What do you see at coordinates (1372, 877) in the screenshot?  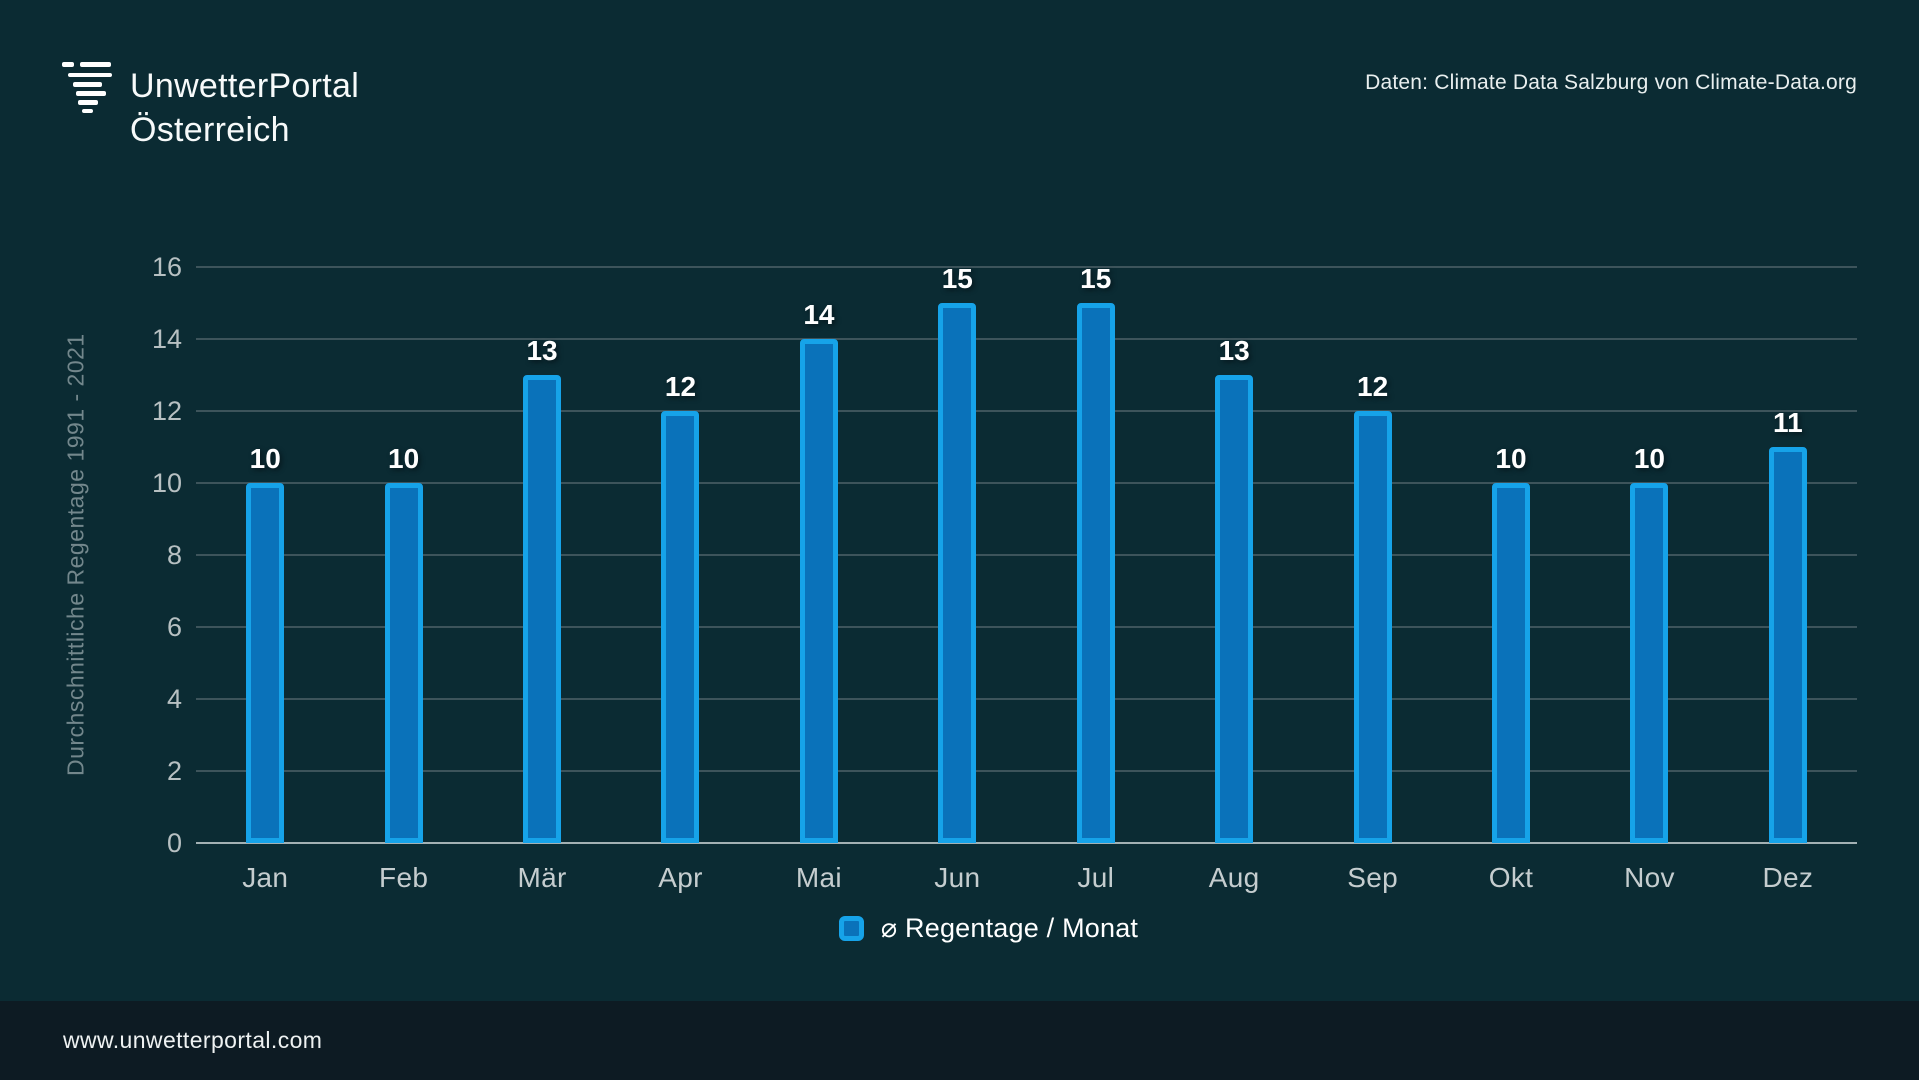 I see `x-tick-label: Sep` at bounding box center [1372, 877].